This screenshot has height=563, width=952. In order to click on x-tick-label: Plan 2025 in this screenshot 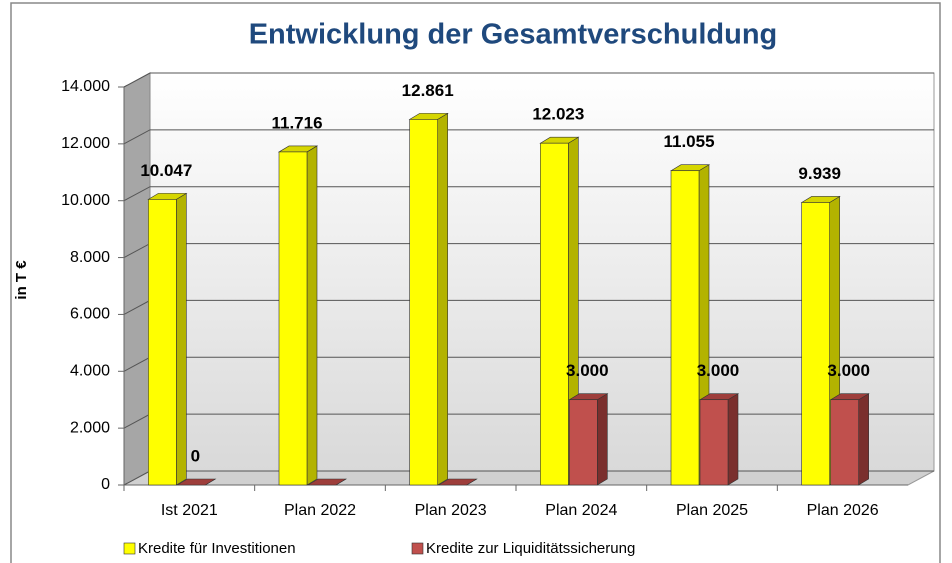, I will do `click(712, 510)`.